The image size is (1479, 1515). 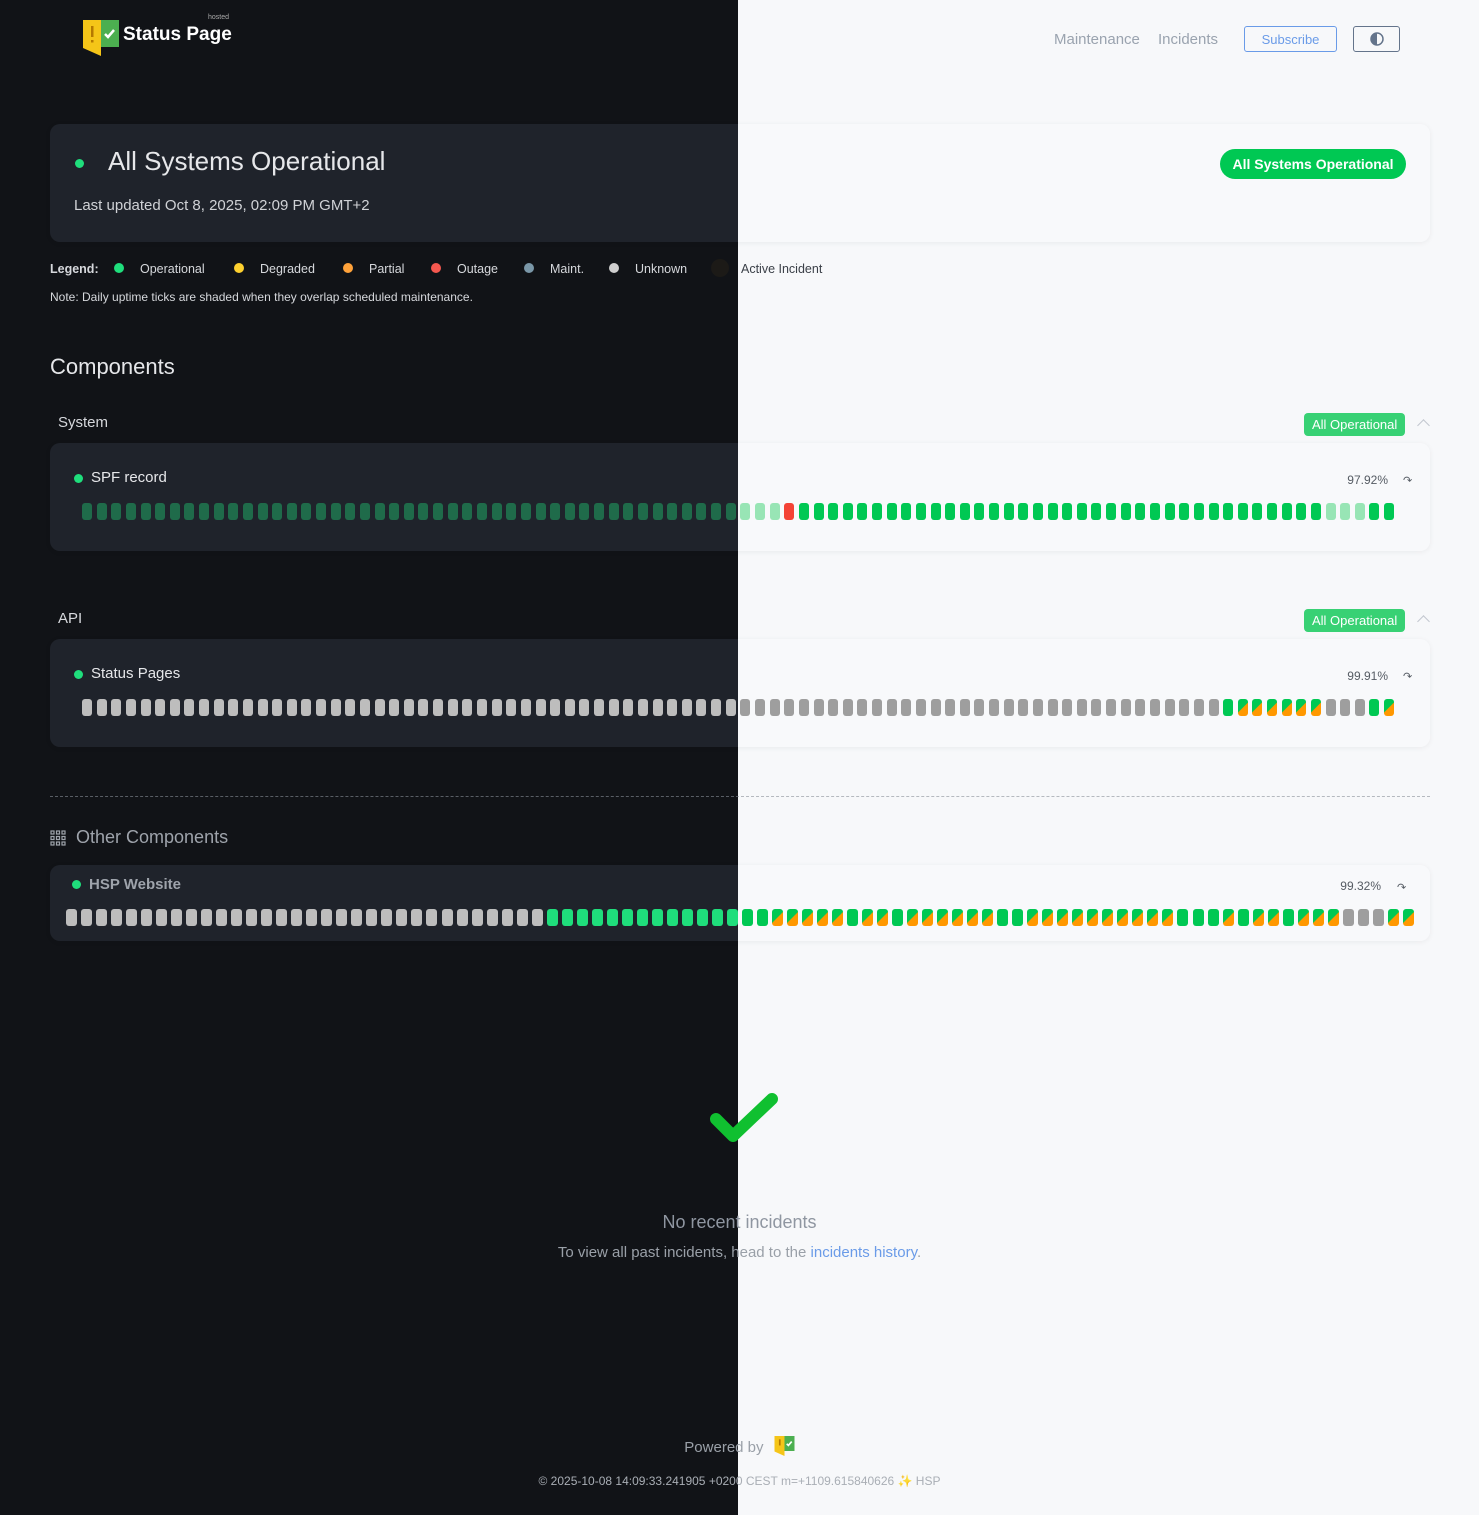 I want to click on uptime-tick-outage, so click(x=789, y=511).